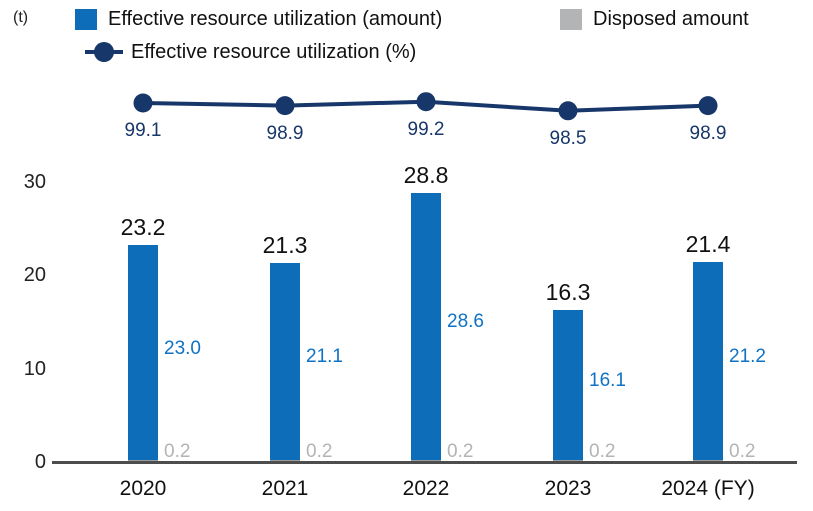 The height and width of the screenshot is (511, 813). Describe the element at coordinates (21, 17) in the screenshot. I see `unit-label: (t)` at that location.